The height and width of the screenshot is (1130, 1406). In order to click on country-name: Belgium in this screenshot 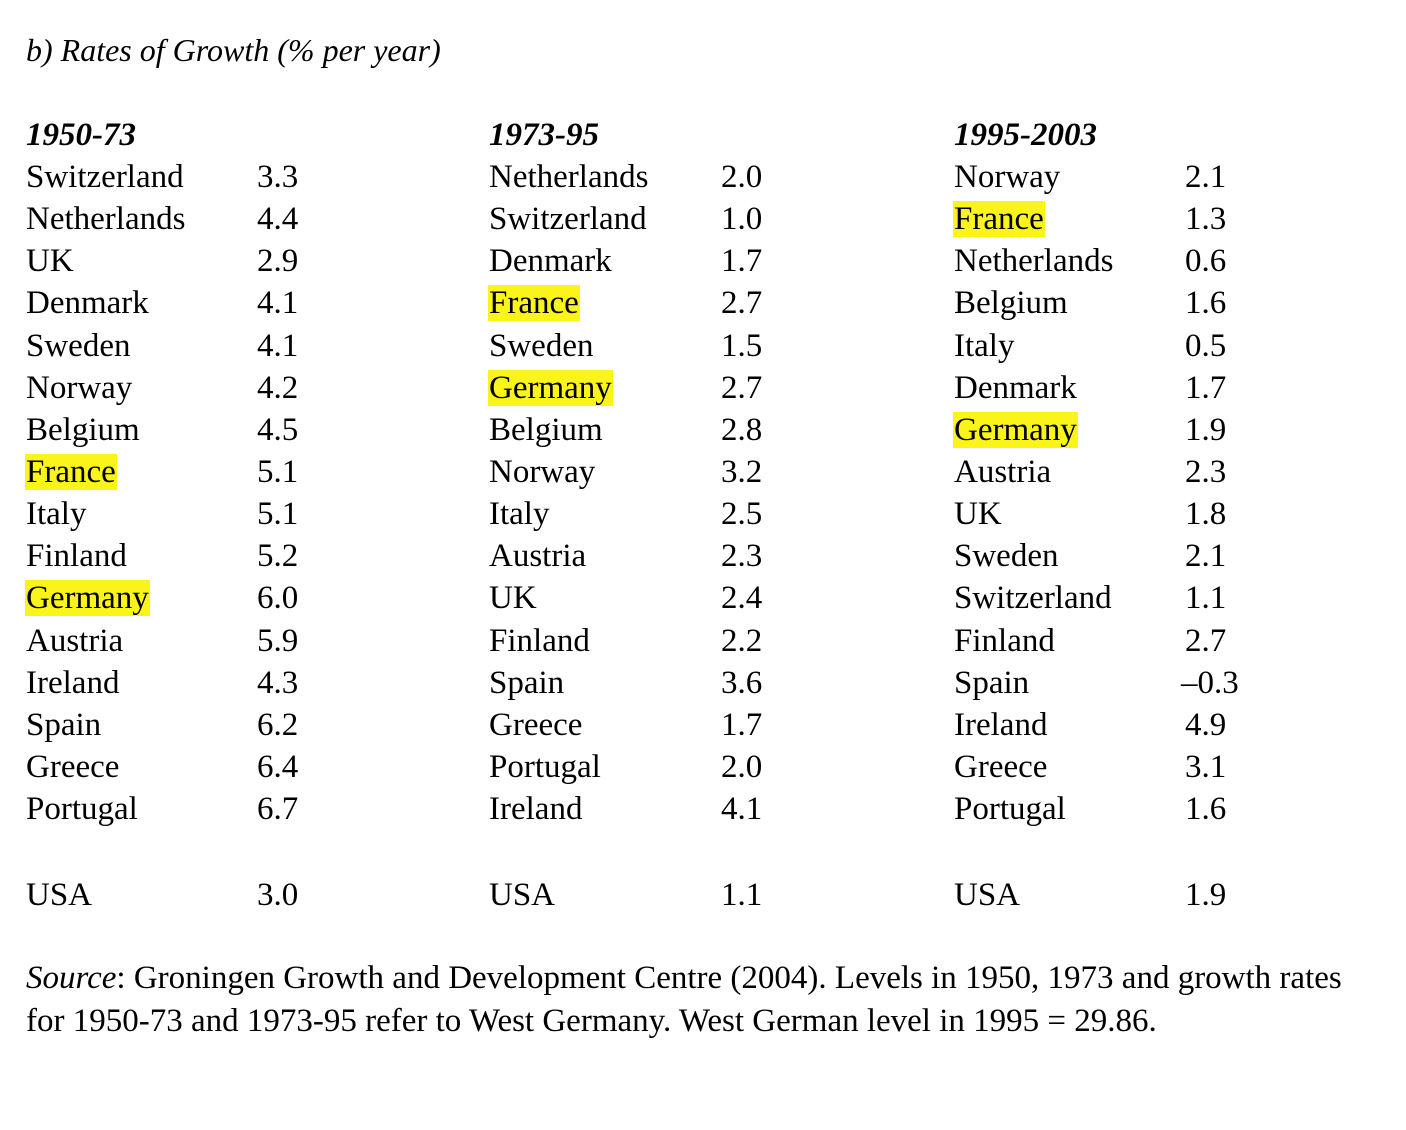, I will do `click(1011, 303)`.